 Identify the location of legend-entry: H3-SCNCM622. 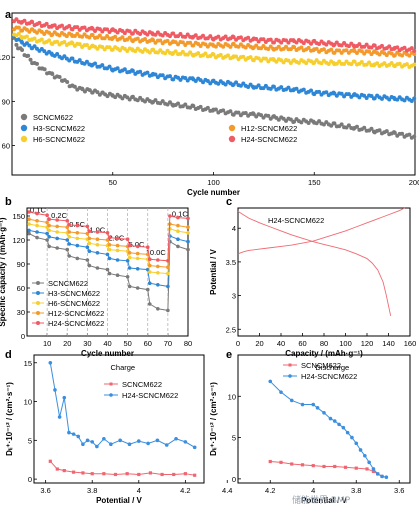
(52, 128).